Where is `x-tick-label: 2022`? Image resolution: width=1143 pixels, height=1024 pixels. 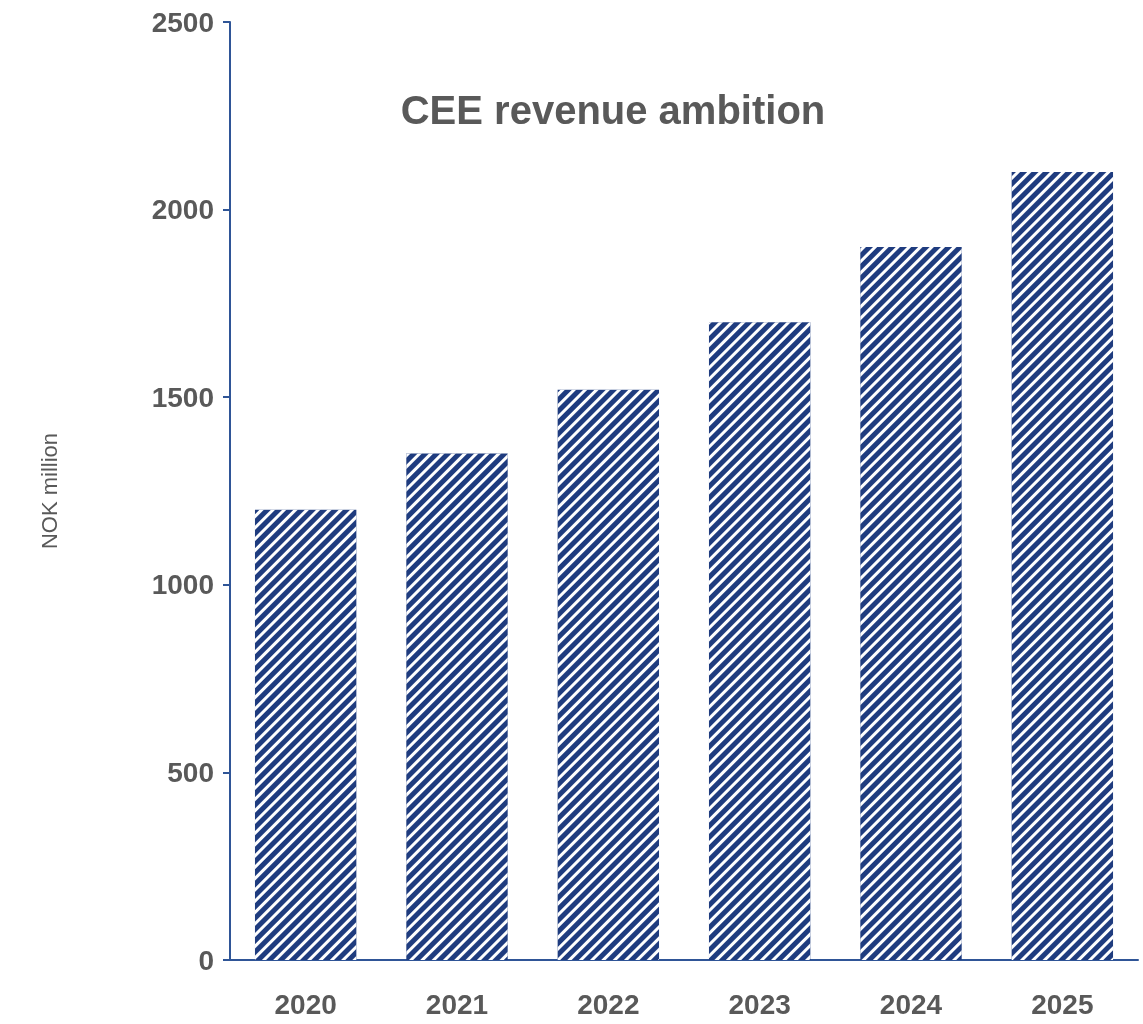
x-tick-label: 2022 is located at coordinates (608, 1004).